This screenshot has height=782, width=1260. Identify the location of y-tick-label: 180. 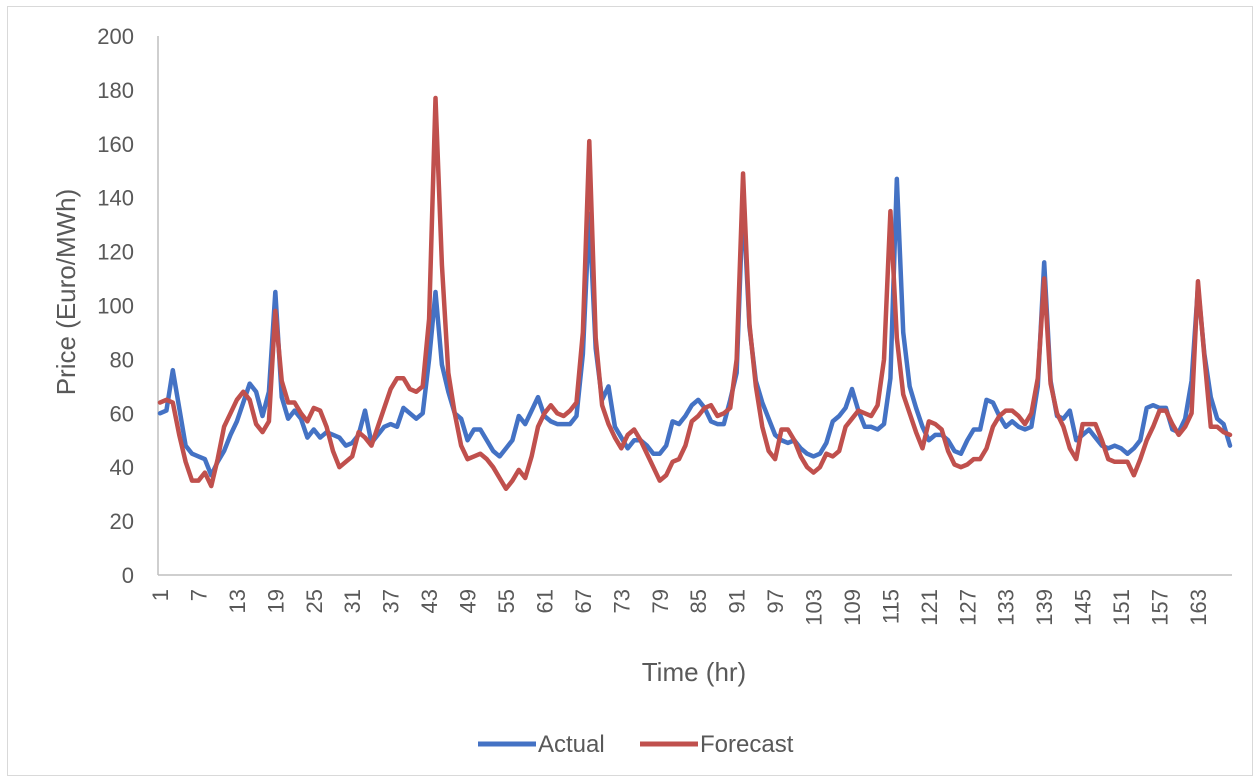
(115, 90).